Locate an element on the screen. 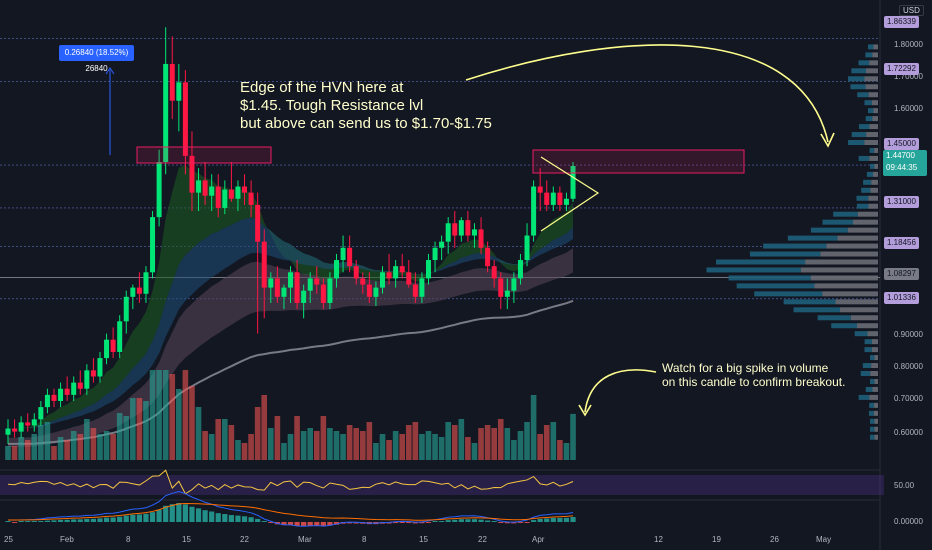 The height and width of the screenshot is (550, 932). price-level-label: 1.86339 is located at coordinates (901, 22).